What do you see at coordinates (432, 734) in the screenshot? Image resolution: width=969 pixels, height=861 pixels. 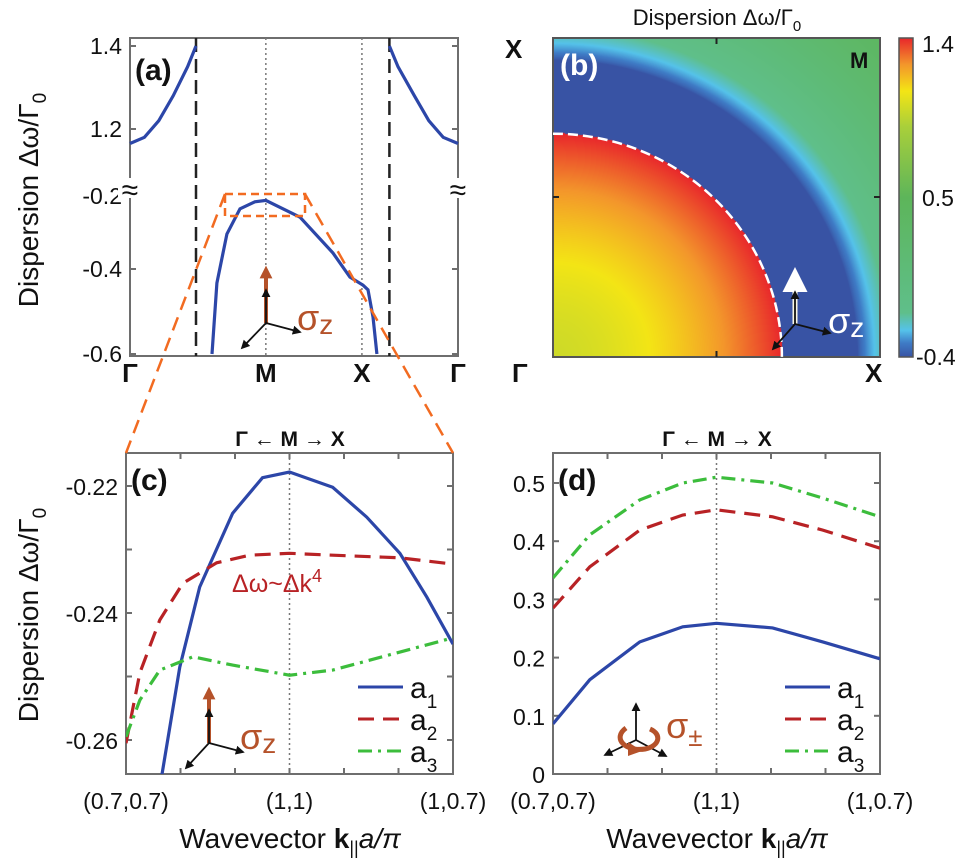 I see `legend-subscript: 2` at bounding box center [432, 734].